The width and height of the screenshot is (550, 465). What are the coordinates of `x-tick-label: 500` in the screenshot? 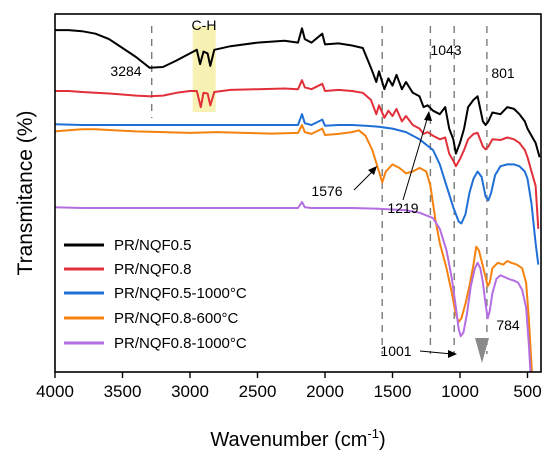 It's located at (527, 391).